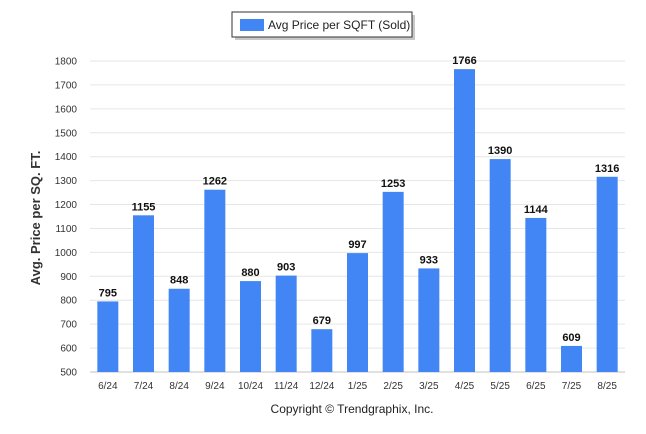  Describe the element at coordinates (66, 253) in the screenshot. I see `y-tick-label: 1000` at that location.